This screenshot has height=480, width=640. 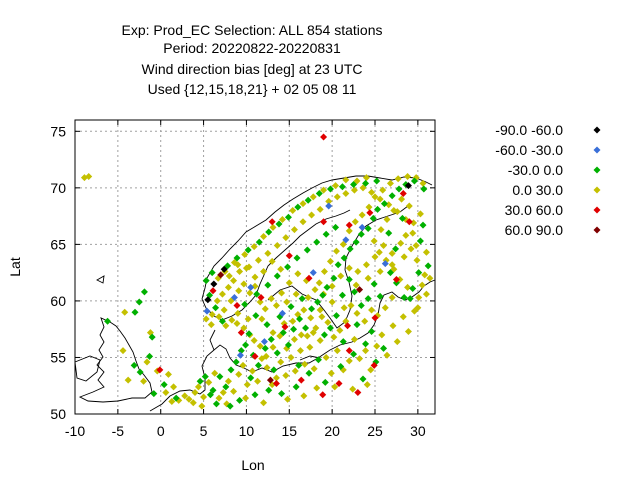 I want to click on x-axis-label: Lon, so click(x=252, y=465).